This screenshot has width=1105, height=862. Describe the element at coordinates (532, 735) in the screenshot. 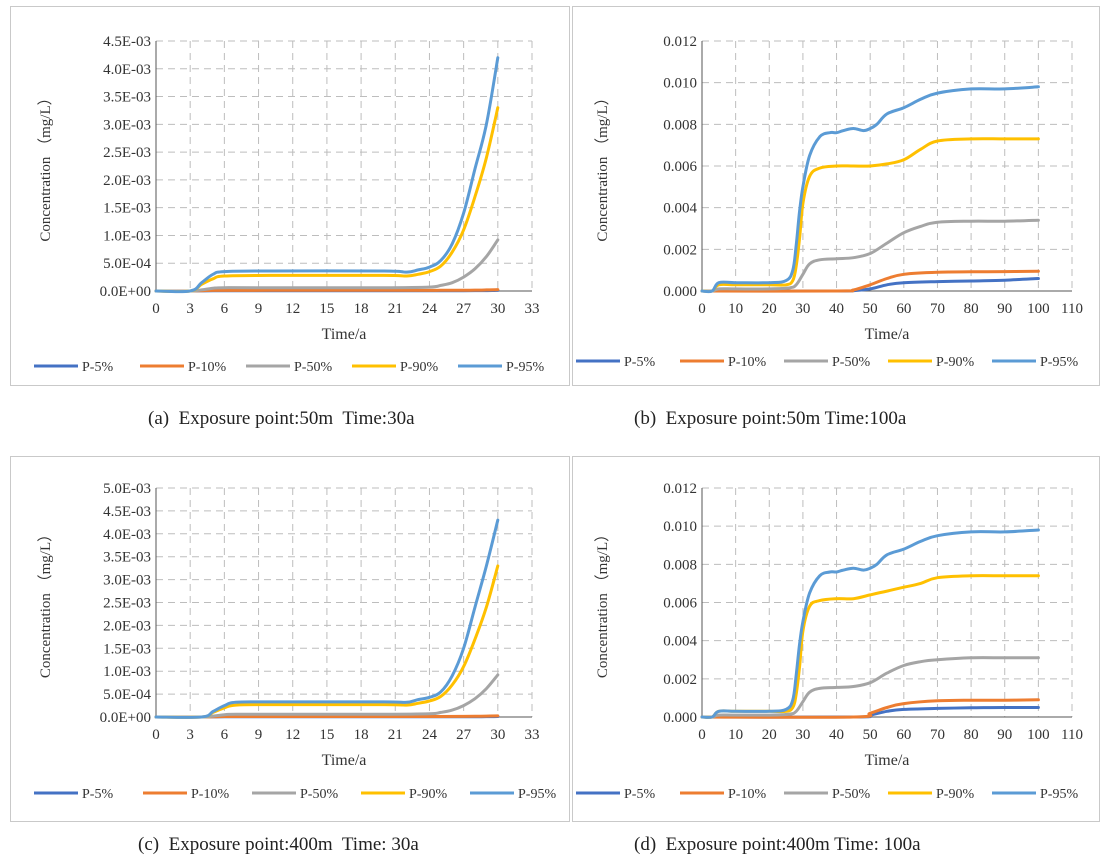

I see `x-tick-label: 33` at that location.